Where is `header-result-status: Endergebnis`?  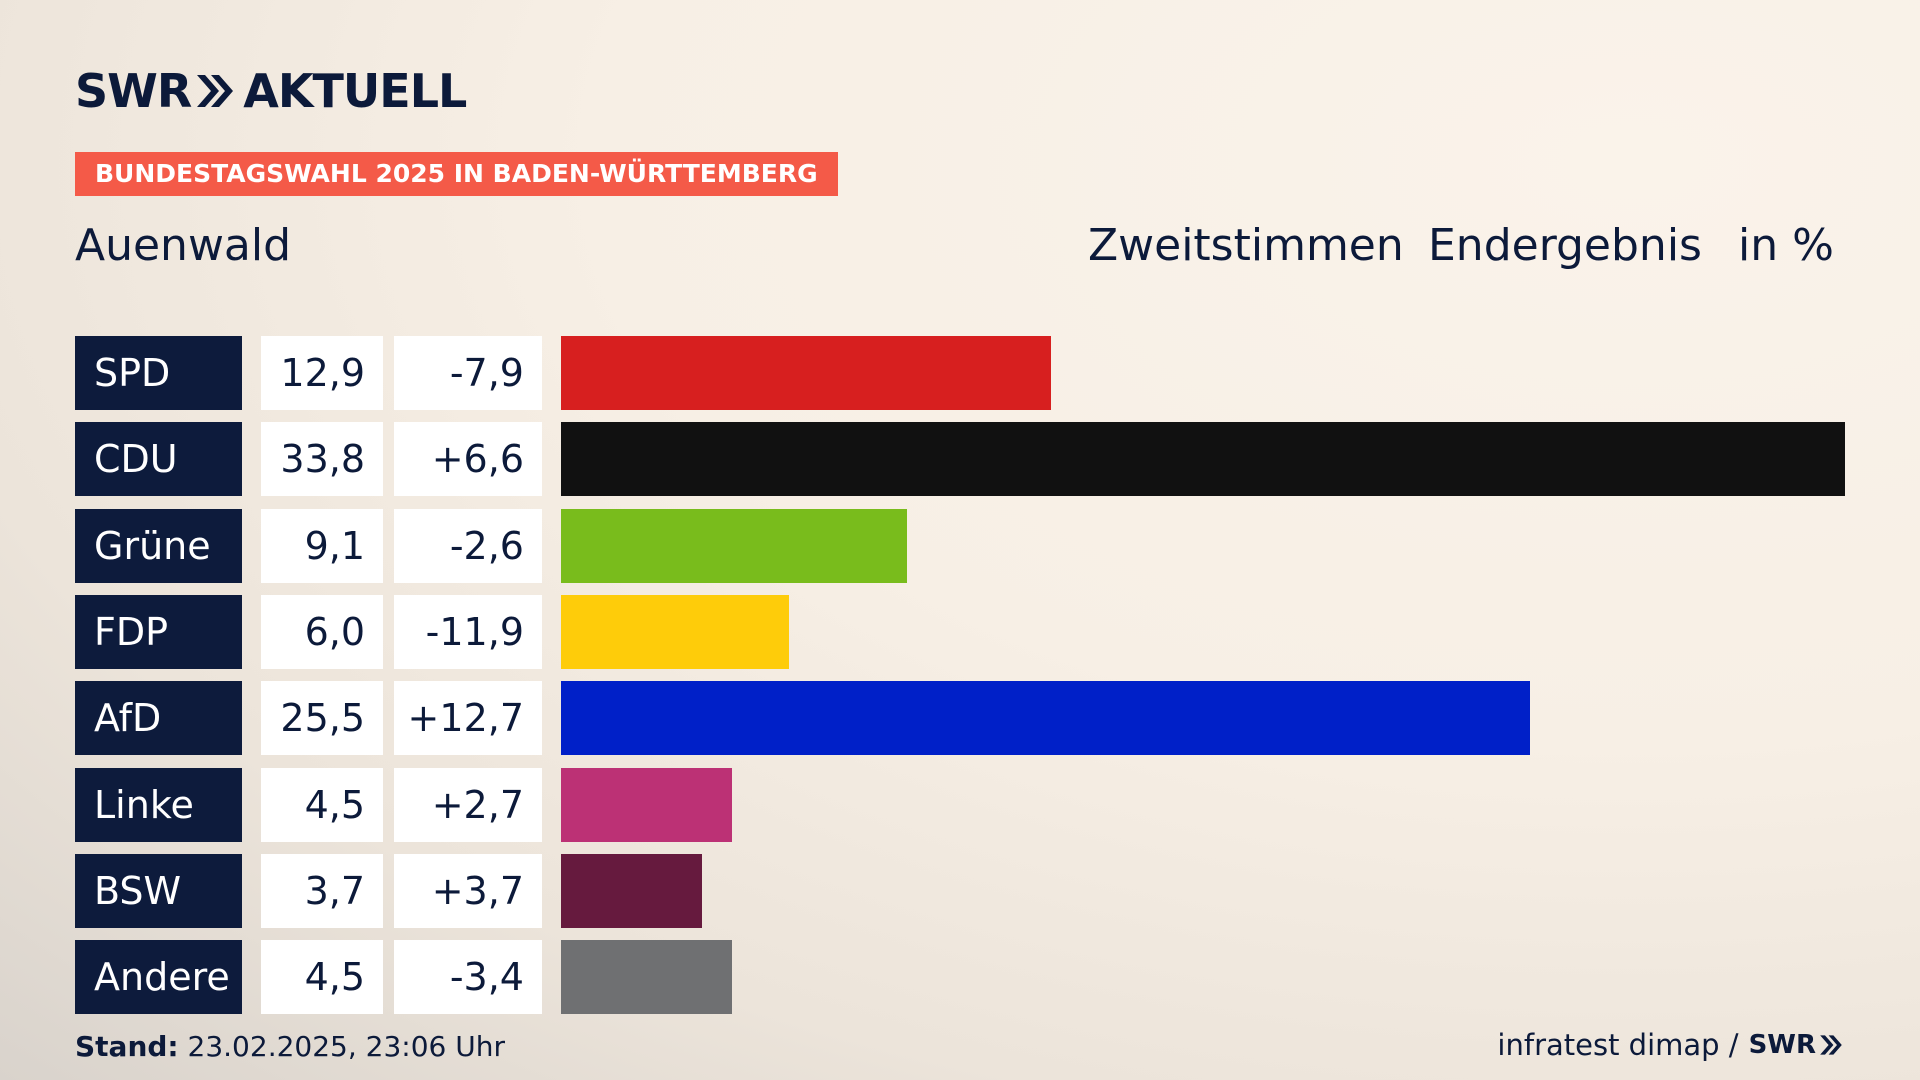 header-result-status: Endergebnis is located at coordinates (1565, 245).